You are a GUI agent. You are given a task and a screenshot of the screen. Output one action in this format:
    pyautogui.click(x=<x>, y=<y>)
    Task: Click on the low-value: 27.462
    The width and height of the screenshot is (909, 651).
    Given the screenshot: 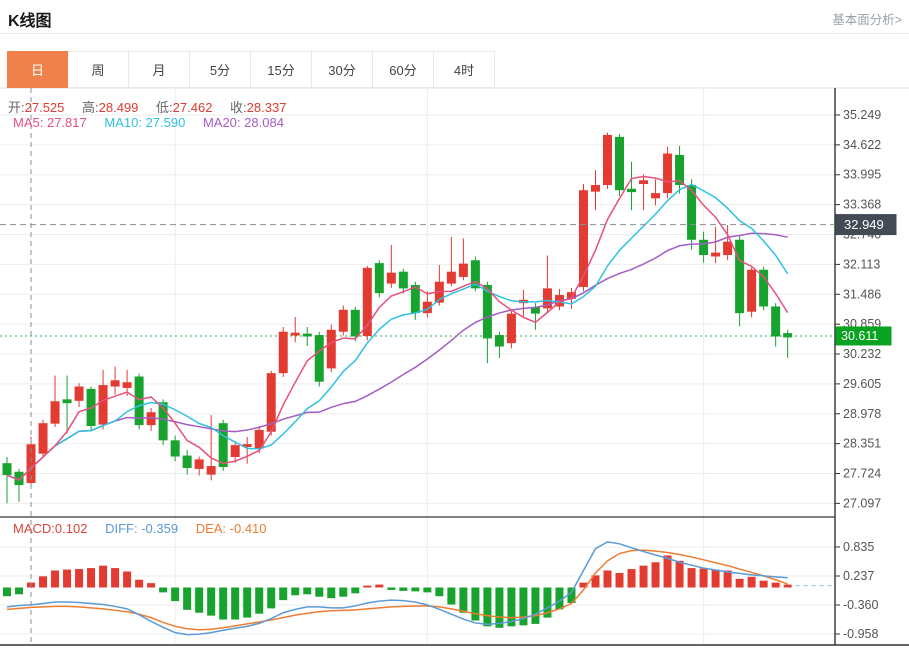 What is the action you would take?
    pyautogui.click(x=192, y=107)
    